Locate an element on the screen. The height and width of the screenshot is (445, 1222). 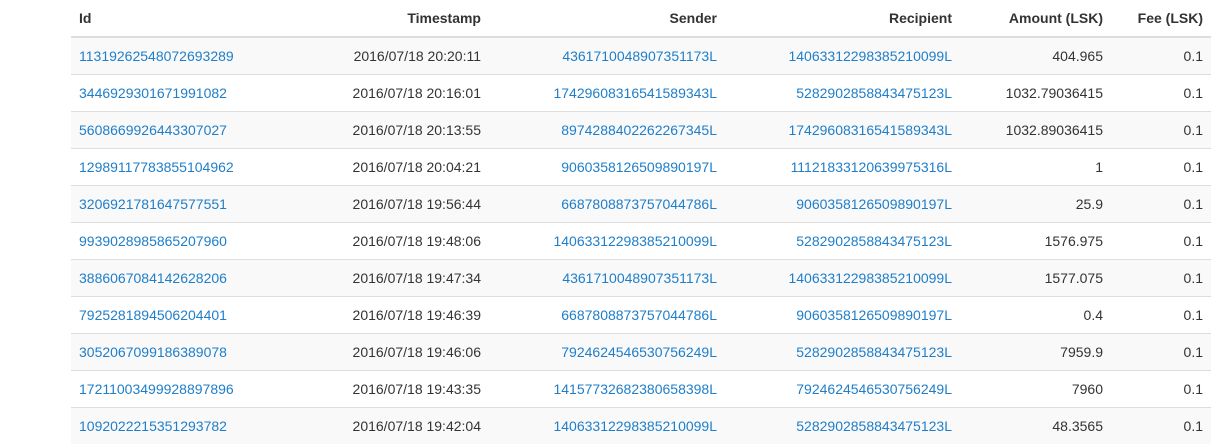
amount-cell: 1577.075 is located at coordinates (1035, 277).